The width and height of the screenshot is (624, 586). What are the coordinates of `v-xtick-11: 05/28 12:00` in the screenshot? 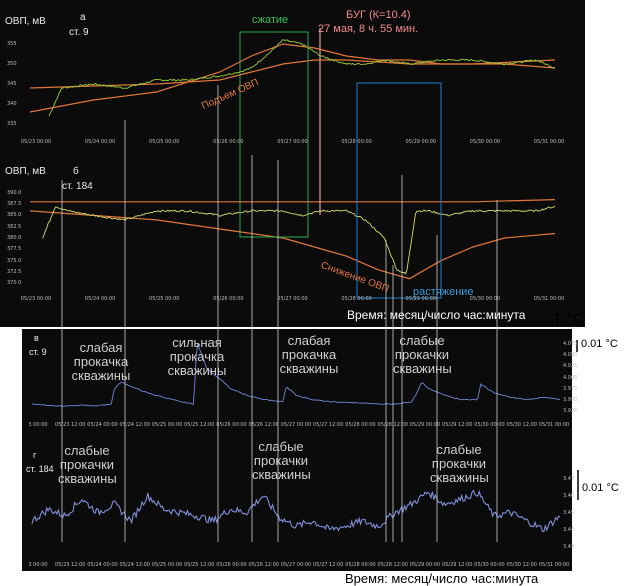 It's located at (392, 425).